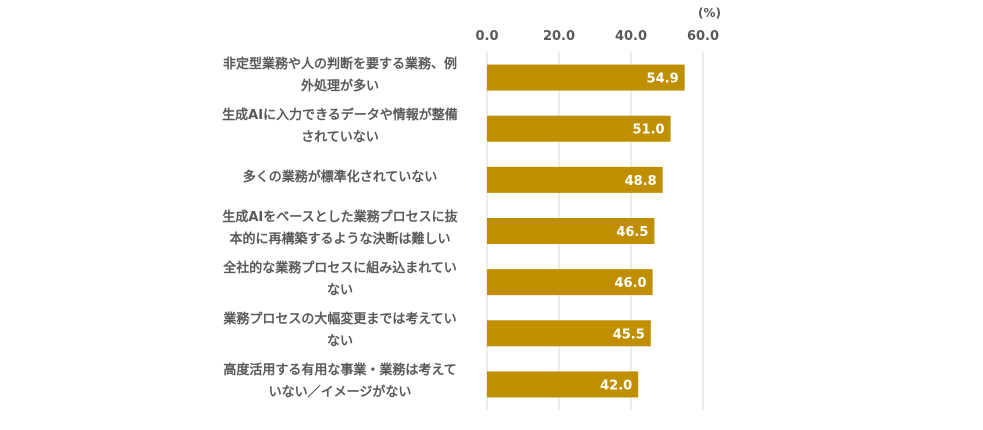  I want to click on category-label: 全社的な業務プロセスに組み込まれてい ない, so click(340, 280).